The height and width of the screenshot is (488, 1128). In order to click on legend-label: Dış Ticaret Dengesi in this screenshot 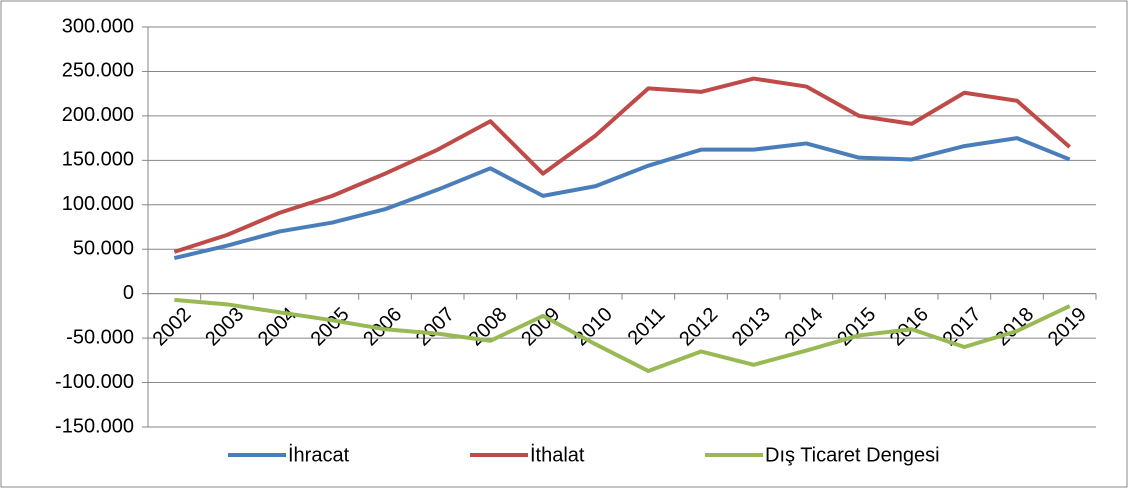, I will do `click(852, 455)`.